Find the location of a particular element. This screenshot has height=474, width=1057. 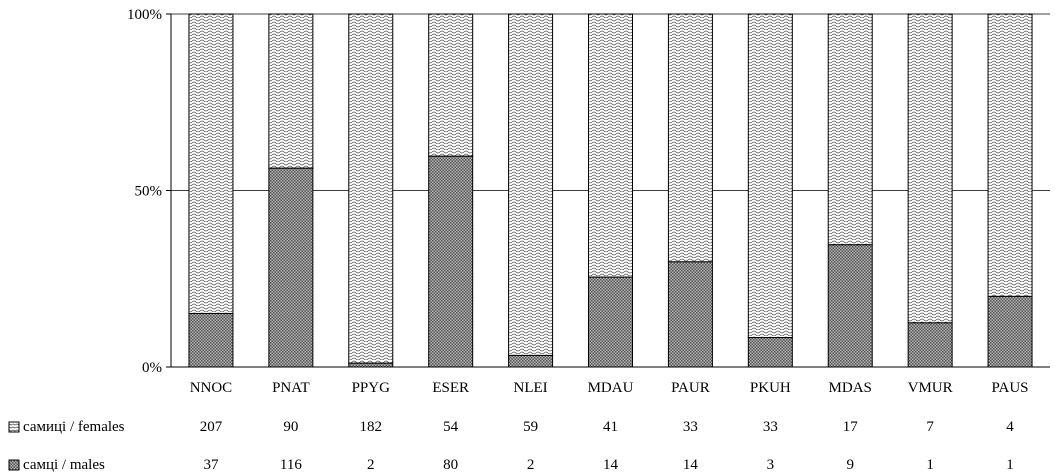

x-tick-label: PNAT is located at coordinates (291, 388).